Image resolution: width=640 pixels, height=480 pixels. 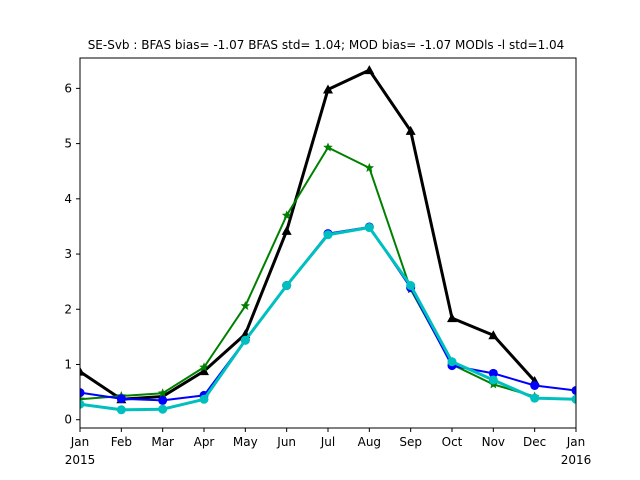 What do you see at coordinates (68, 254) in the screenshot?
I see `y-tick-label-3: 3` at bounding box center [68, 254].